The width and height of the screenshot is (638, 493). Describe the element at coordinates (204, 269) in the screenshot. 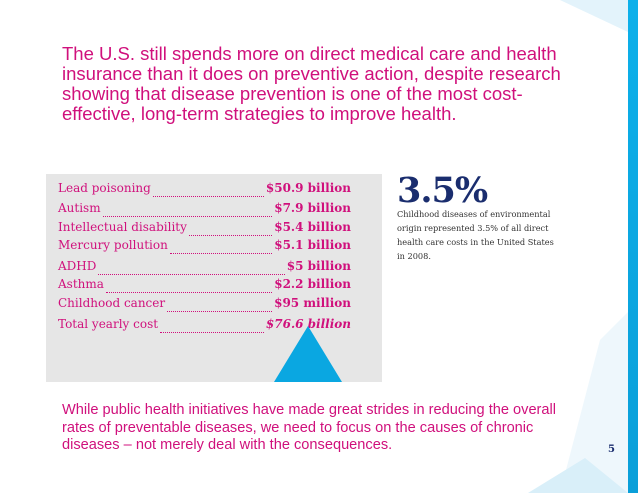

I see `cost-row: ADHD $5 billion` at that location.